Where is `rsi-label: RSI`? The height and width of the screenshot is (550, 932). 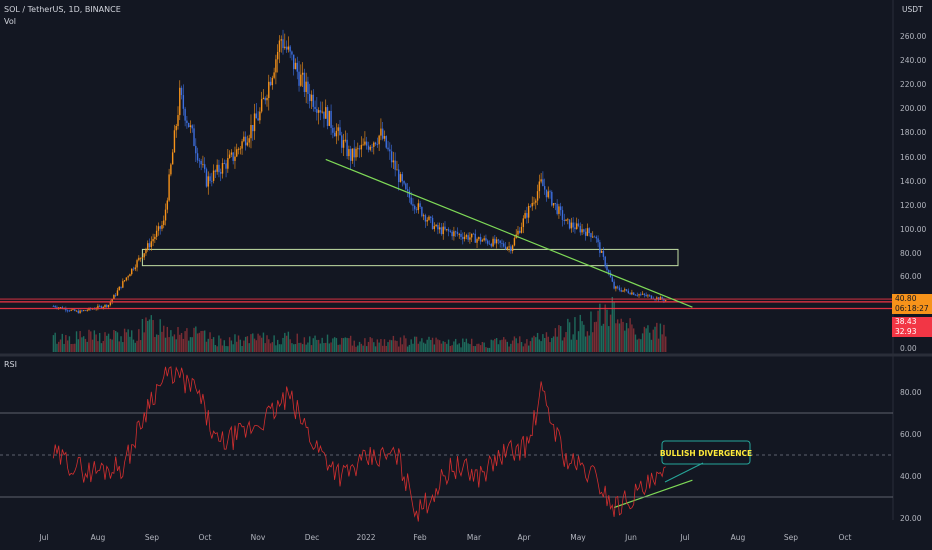 rsi-label: RSI is located at coordinates (10, 364).